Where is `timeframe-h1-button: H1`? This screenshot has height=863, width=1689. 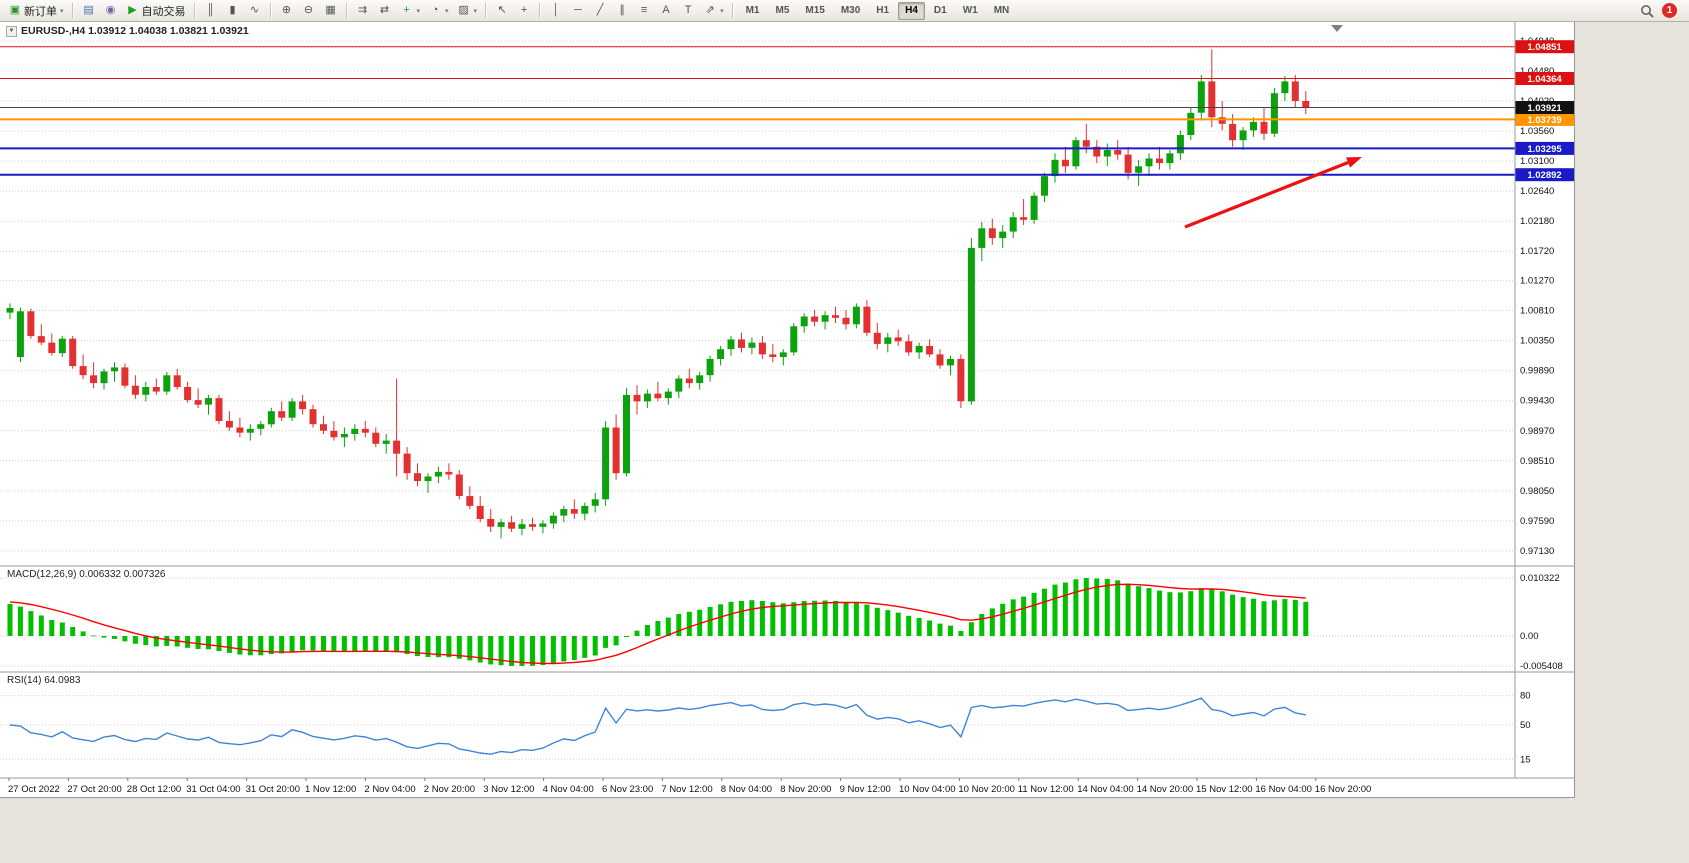 timeframe-h1-button: H1 is located at coordinates (882, 11).